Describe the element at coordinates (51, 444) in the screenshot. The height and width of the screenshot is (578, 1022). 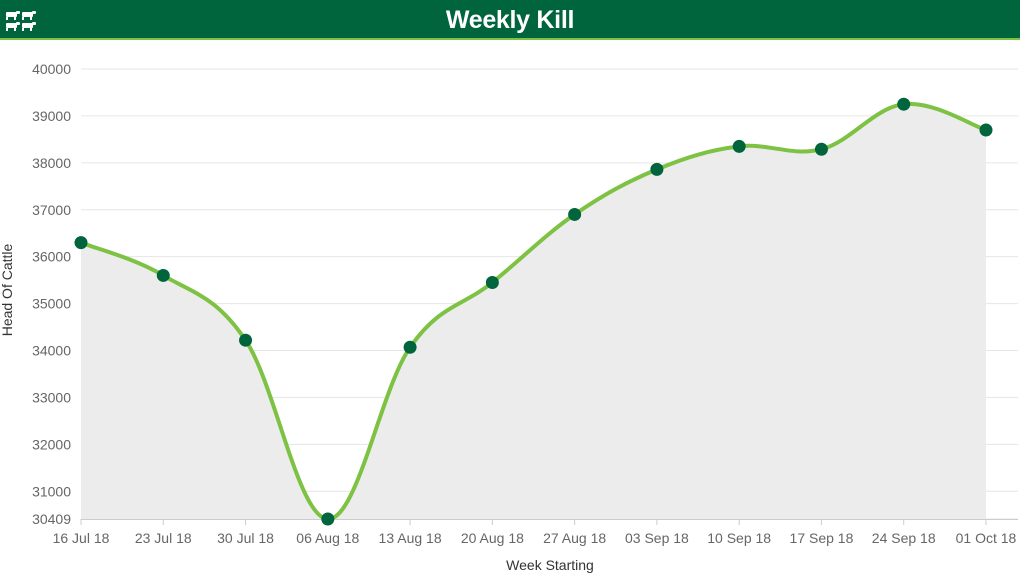
I see `y-tick-label: 32000` at that location.